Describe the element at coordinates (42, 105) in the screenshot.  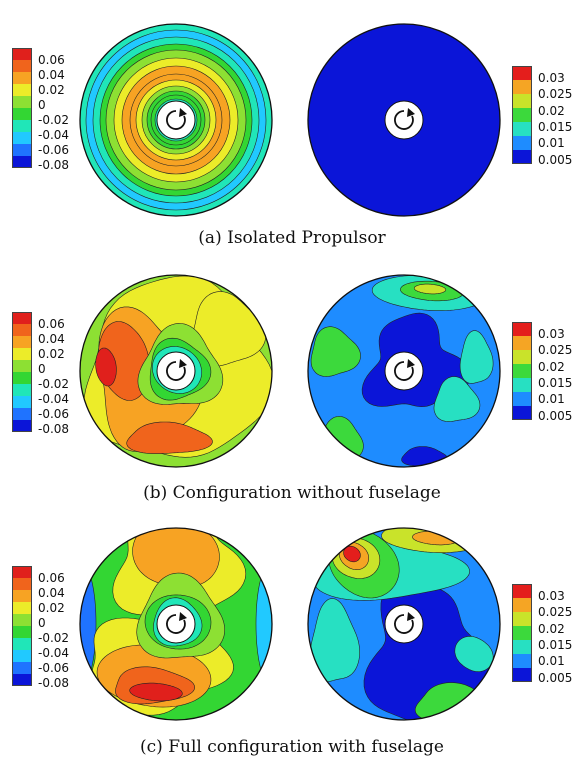
I see `colorbar-tick-label: 0` at that location.